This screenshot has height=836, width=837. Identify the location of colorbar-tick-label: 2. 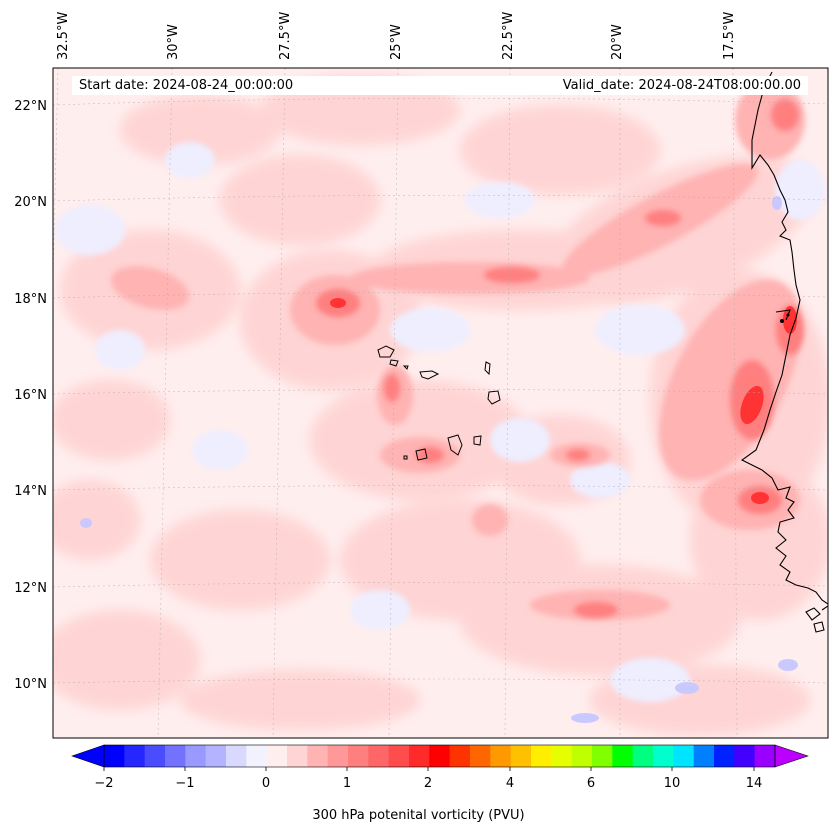
(428, 783).